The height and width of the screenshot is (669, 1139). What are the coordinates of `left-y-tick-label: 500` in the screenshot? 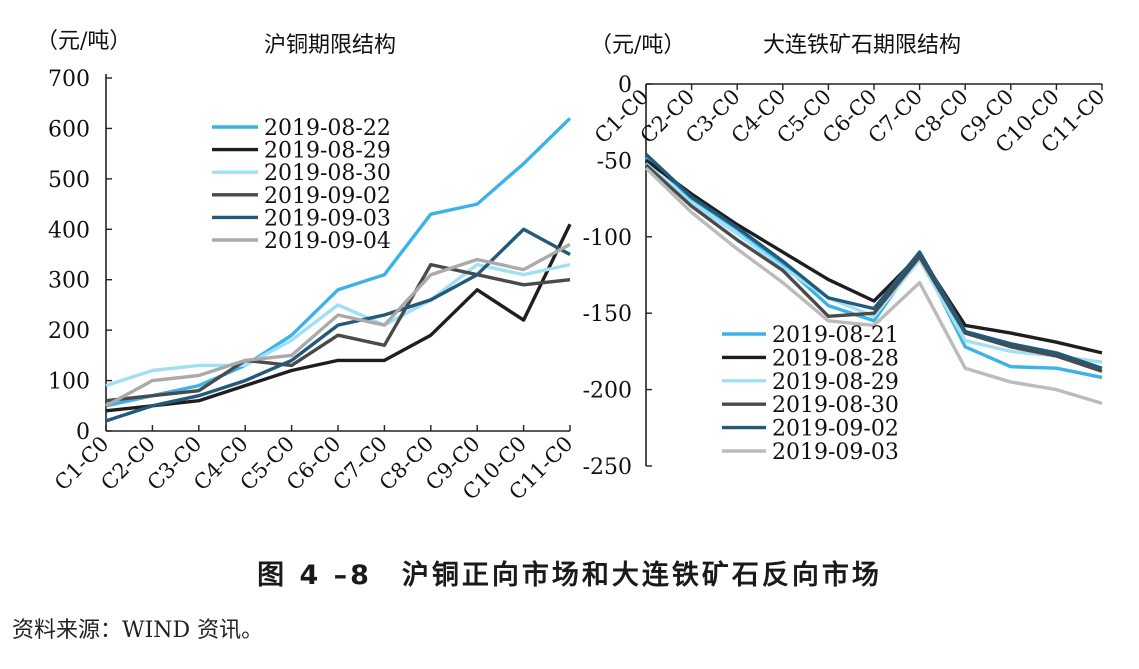 It's located at (69, 180).